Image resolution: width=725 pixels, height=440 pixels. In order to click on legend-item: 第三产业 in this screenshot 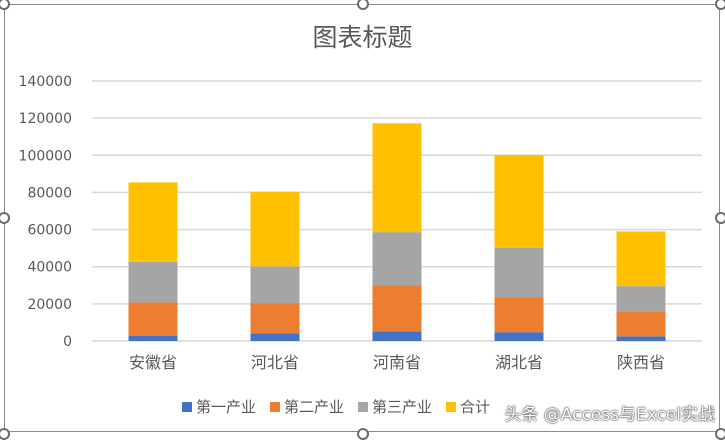, I will do `click(395, 406)`.